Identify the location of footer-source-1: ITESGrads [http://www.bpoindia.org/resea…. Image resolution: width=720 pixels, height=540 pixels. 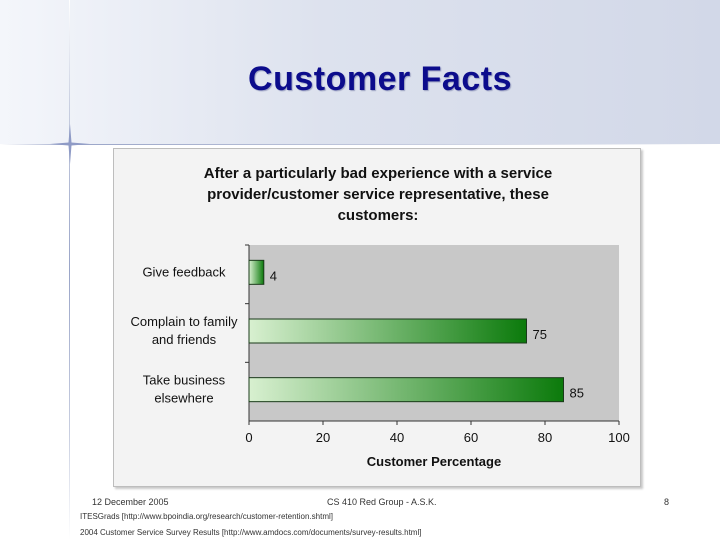
(206, 516).